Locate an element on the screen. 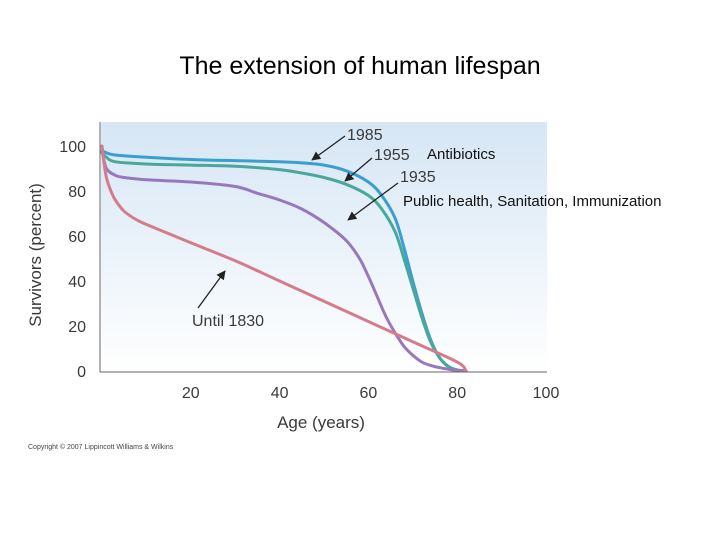 The height and width of the screenshot is (540, 720). annotation-until-1830-arrow is located at coordinates (211, 289).